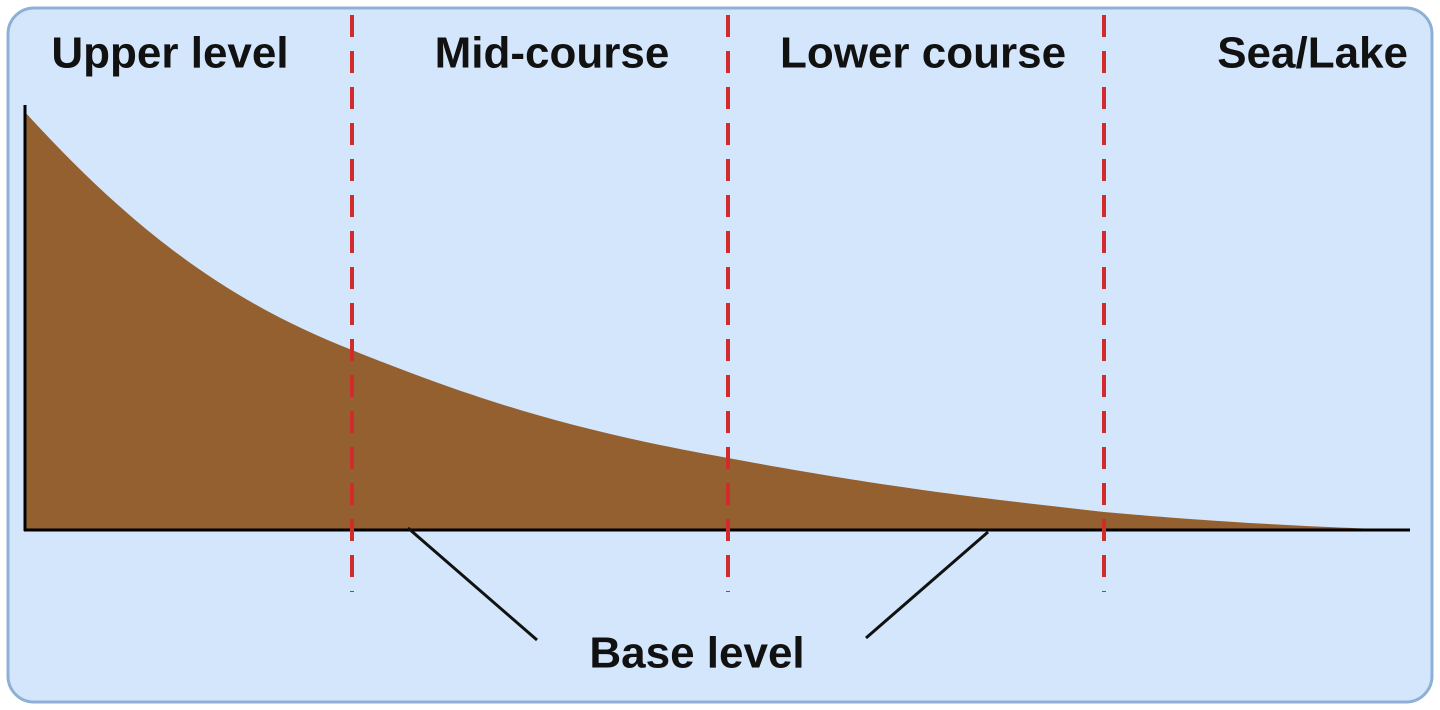 The width and height of the screenshot is (1440, 710). I want to click on stage-label: Mid-course, so click(552, 53).